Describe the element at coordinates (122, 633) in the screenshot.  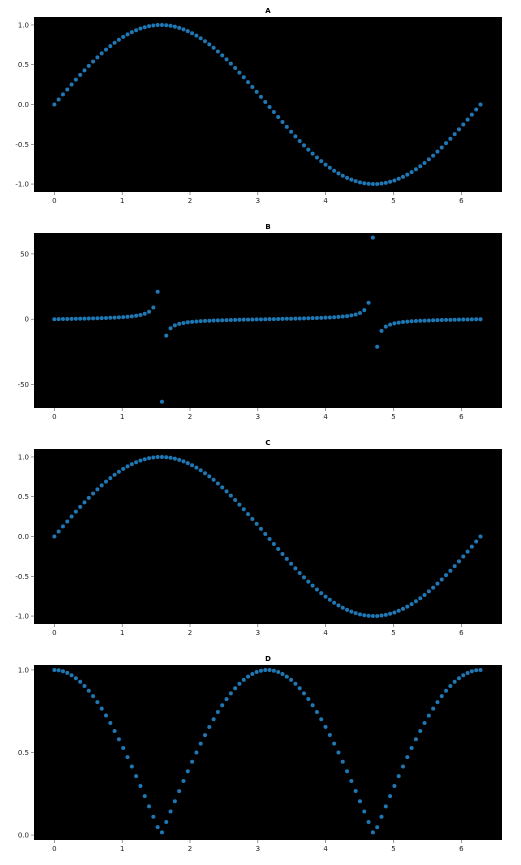
I see `x-tick-label: 1` at that location.